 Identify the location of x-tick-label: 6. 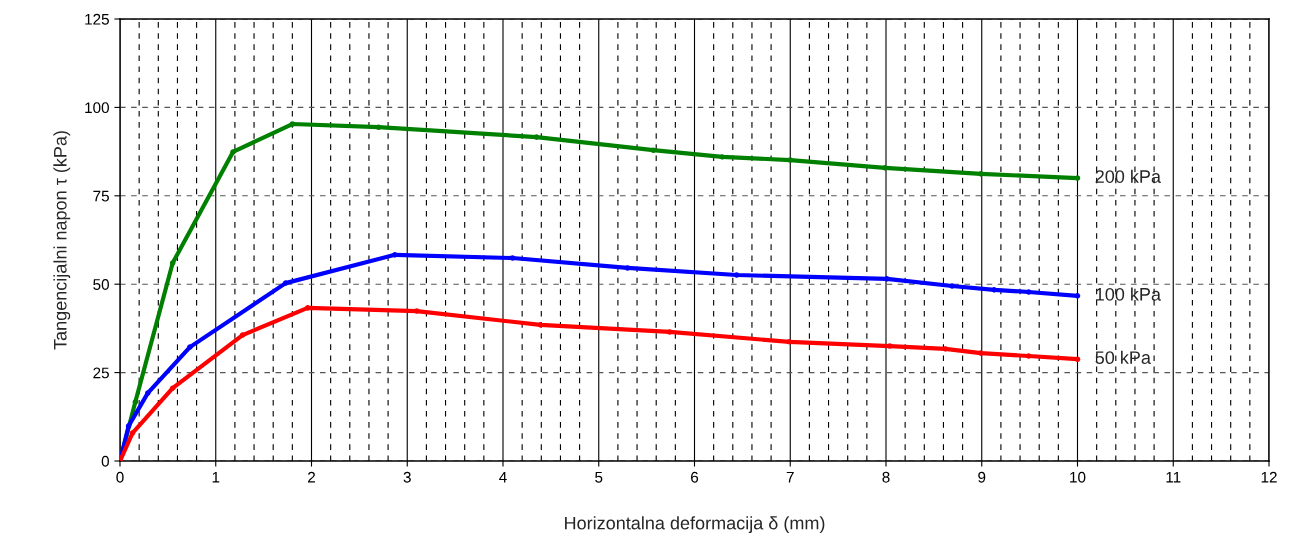
(695, 477).